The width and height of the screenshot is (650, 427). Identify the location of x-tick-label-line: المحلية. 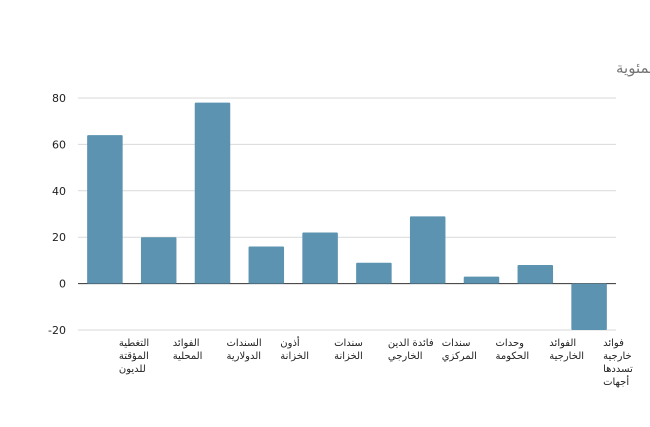
(188, 356).